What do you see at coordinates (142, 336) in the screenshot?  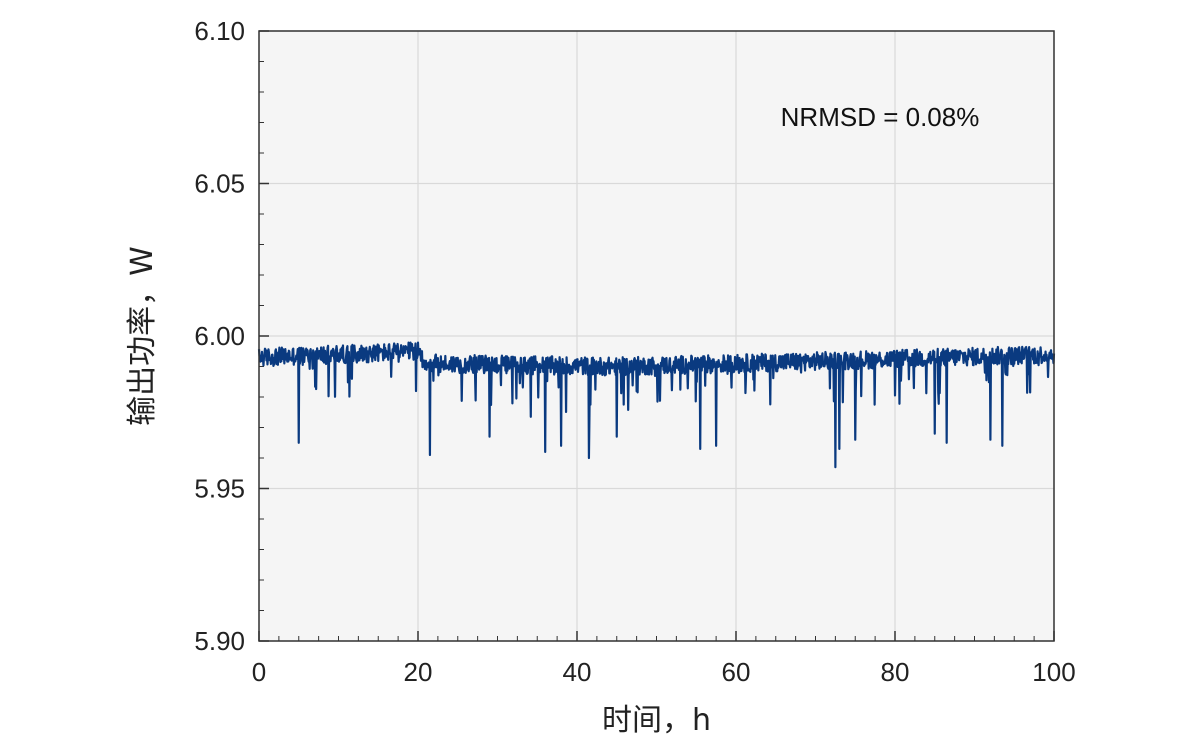 I see `y-axis-title: 输出功率，W` at bounding box center [142, 336].